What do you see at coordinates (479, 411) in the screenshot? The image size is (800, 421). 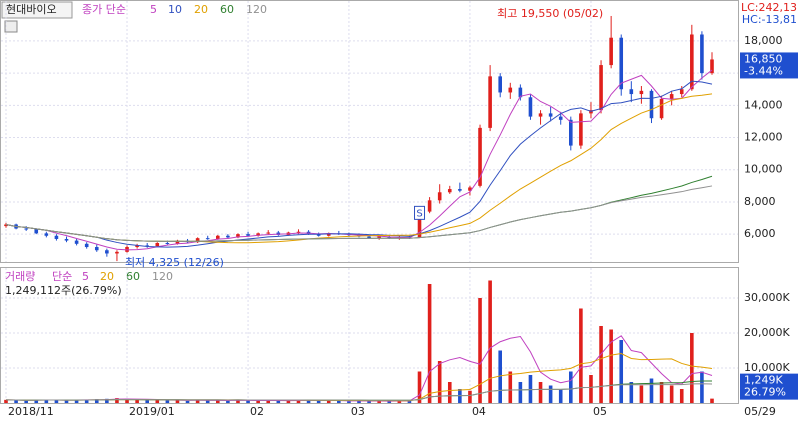 I see `x-tick-label: 04` at bounding box center [479, 411].